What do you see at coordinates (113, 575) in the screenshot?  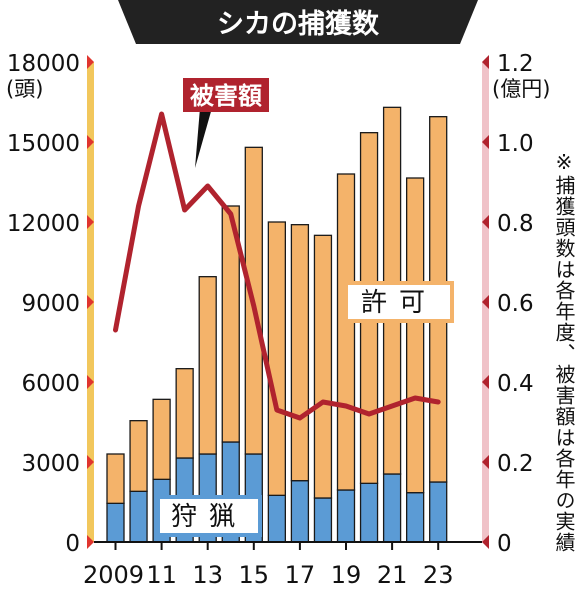 I see `x-tick-label: 2009` at bounding box center [113, 575].